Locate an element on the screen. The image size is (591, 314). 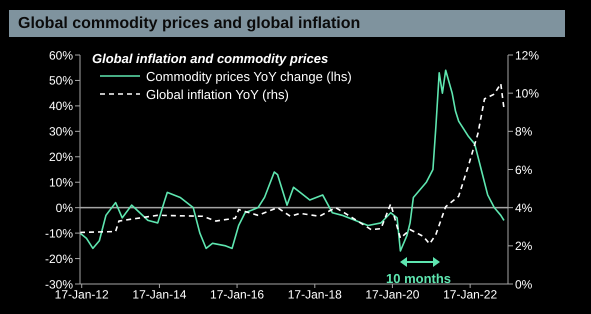
y-tick-label: -20% is located at coordinates (59, 259).